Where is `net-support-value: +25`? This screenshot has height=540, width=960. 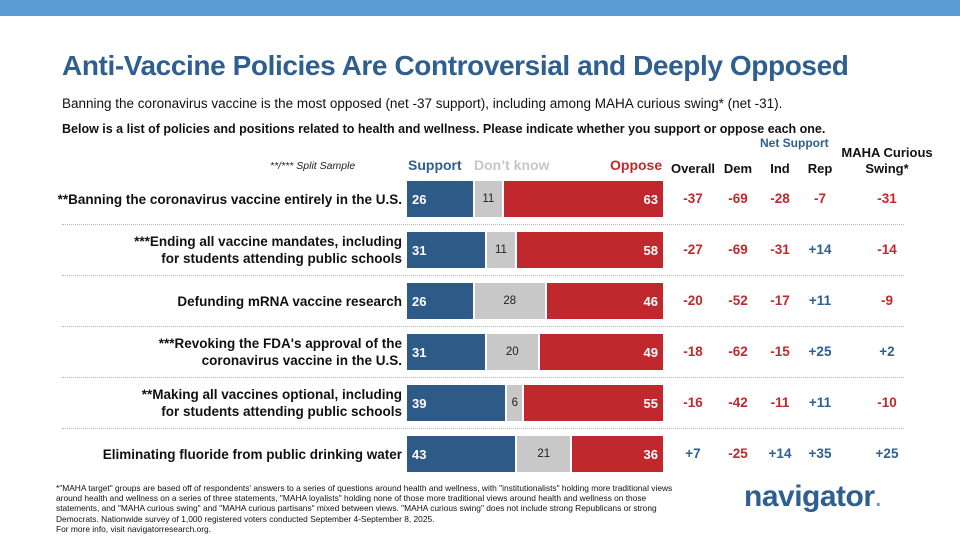
net-support-value: +25 is located at coordinates (820, 351).